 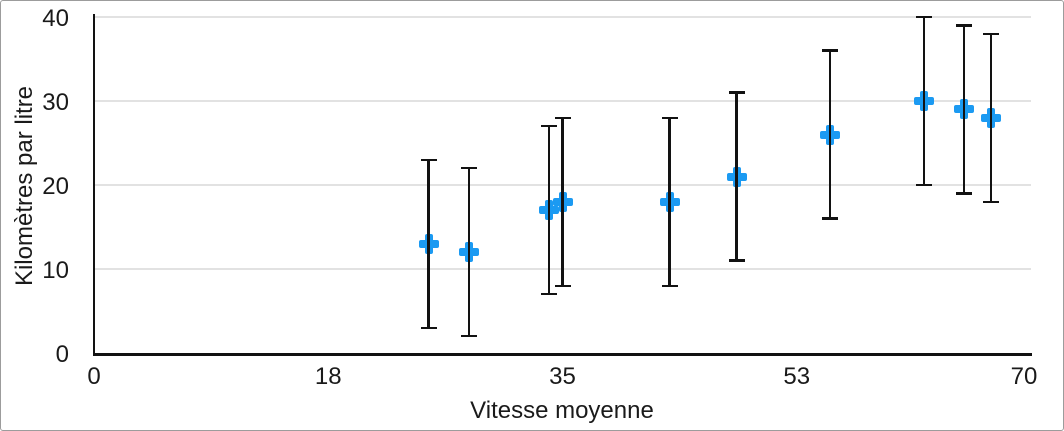 What do you see at coordinates (1024, 376) in the screenshot?
I see `x-tick-label: 70` at bounding box center [1024, 376].